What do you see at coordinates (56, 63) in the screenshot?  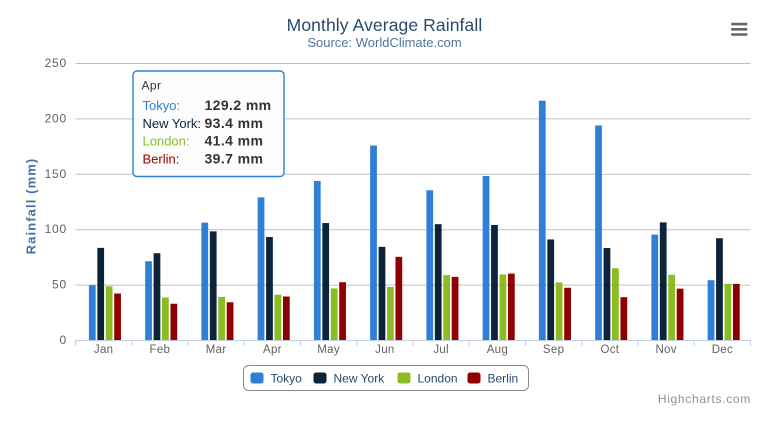 I see `svg-text: 250` at bounding box center [56, 63].